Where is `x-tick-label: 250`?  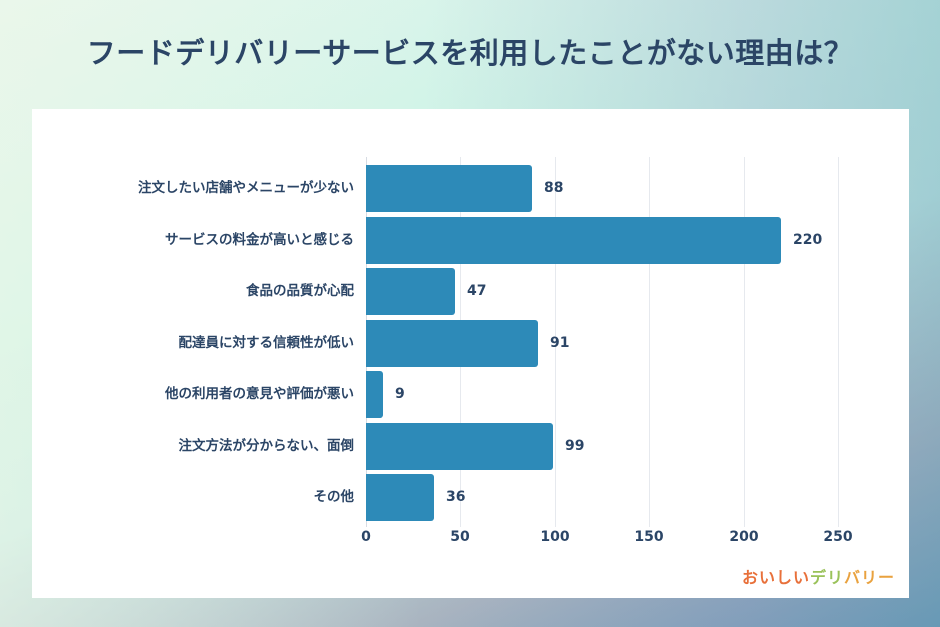
x-tick-label: 250 is located at coordinates (838, 537).